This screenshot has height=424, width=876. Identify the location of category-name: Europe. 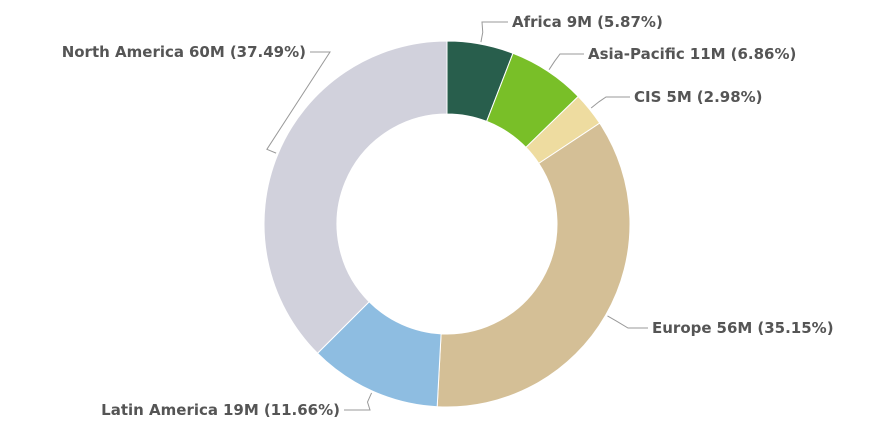
(682, 328).